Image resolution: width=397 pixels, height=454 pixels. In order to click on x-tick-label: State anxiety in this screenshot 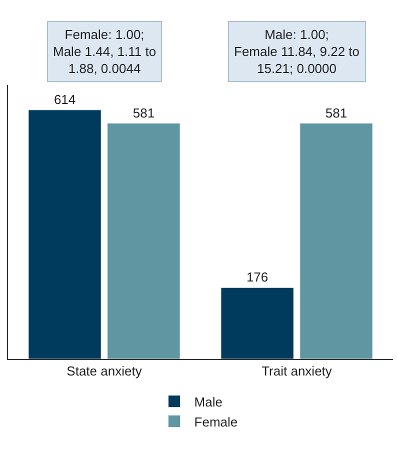, I will do `click(104, 371)`.